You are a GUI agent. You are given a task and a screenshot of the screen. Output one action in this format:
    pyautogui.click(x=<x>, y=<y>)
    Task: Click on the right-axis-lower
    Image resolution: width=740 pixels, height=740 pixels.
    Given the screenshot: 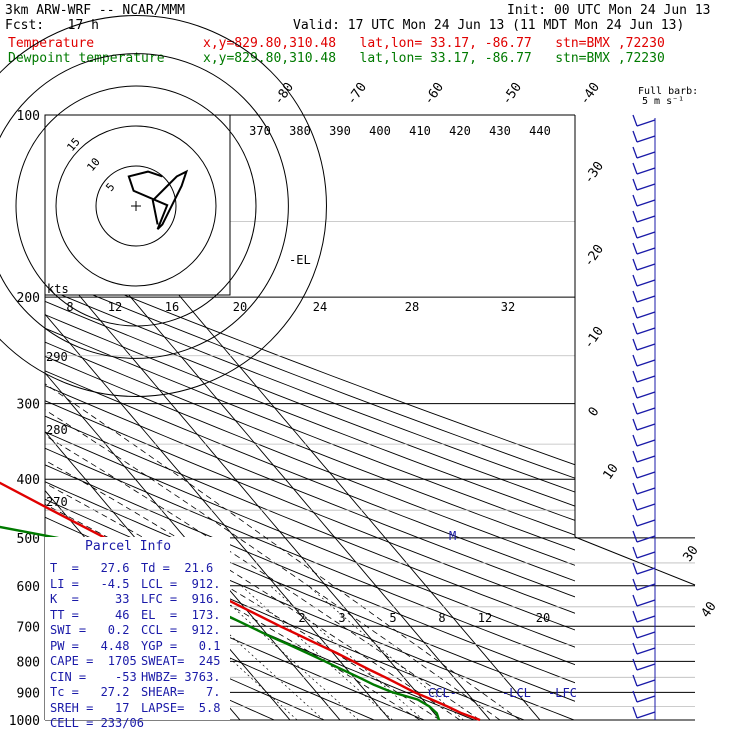 What is the action you would take?
    pyautogui.click(x=635, y=561)
    